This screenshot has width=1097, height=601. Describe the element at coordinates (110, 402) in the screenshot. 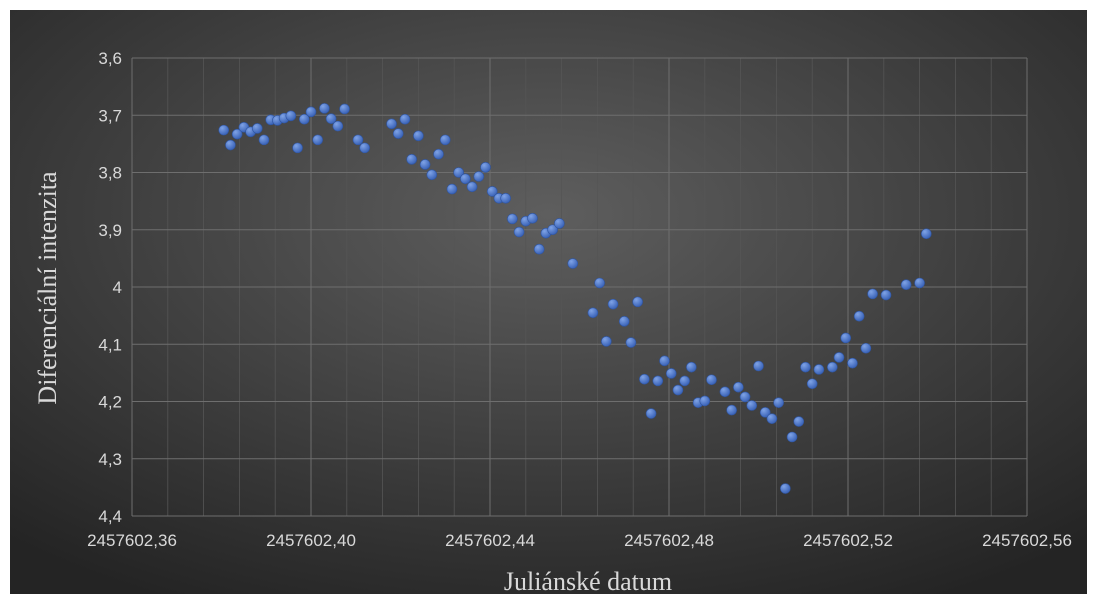

I see `y-tick-label: 4,2` at that location.